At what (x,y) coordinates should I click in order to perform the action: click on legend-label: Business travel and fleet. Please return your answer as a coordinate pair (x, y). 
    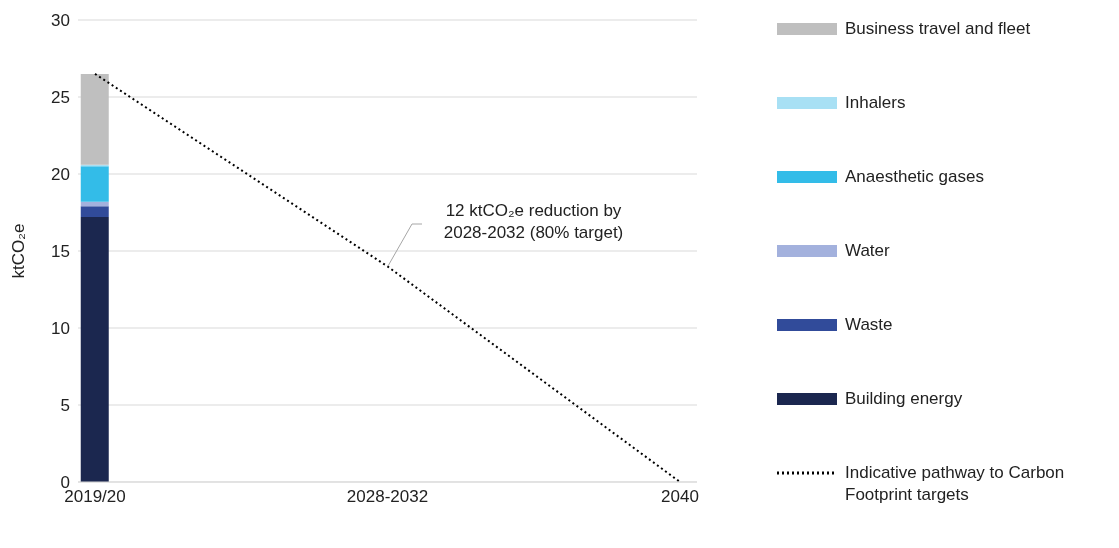
    Looking at the image, I should click on (938, 29).